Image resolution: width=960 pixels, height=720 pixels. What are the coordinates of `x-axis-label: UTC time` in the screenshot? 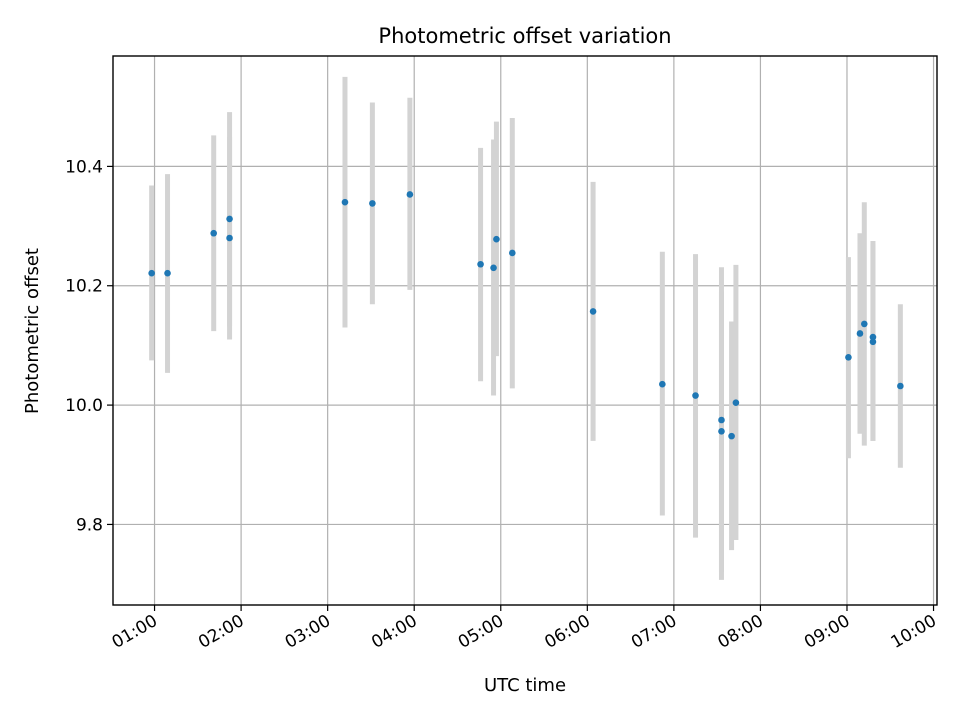 It's located at (525, 685).